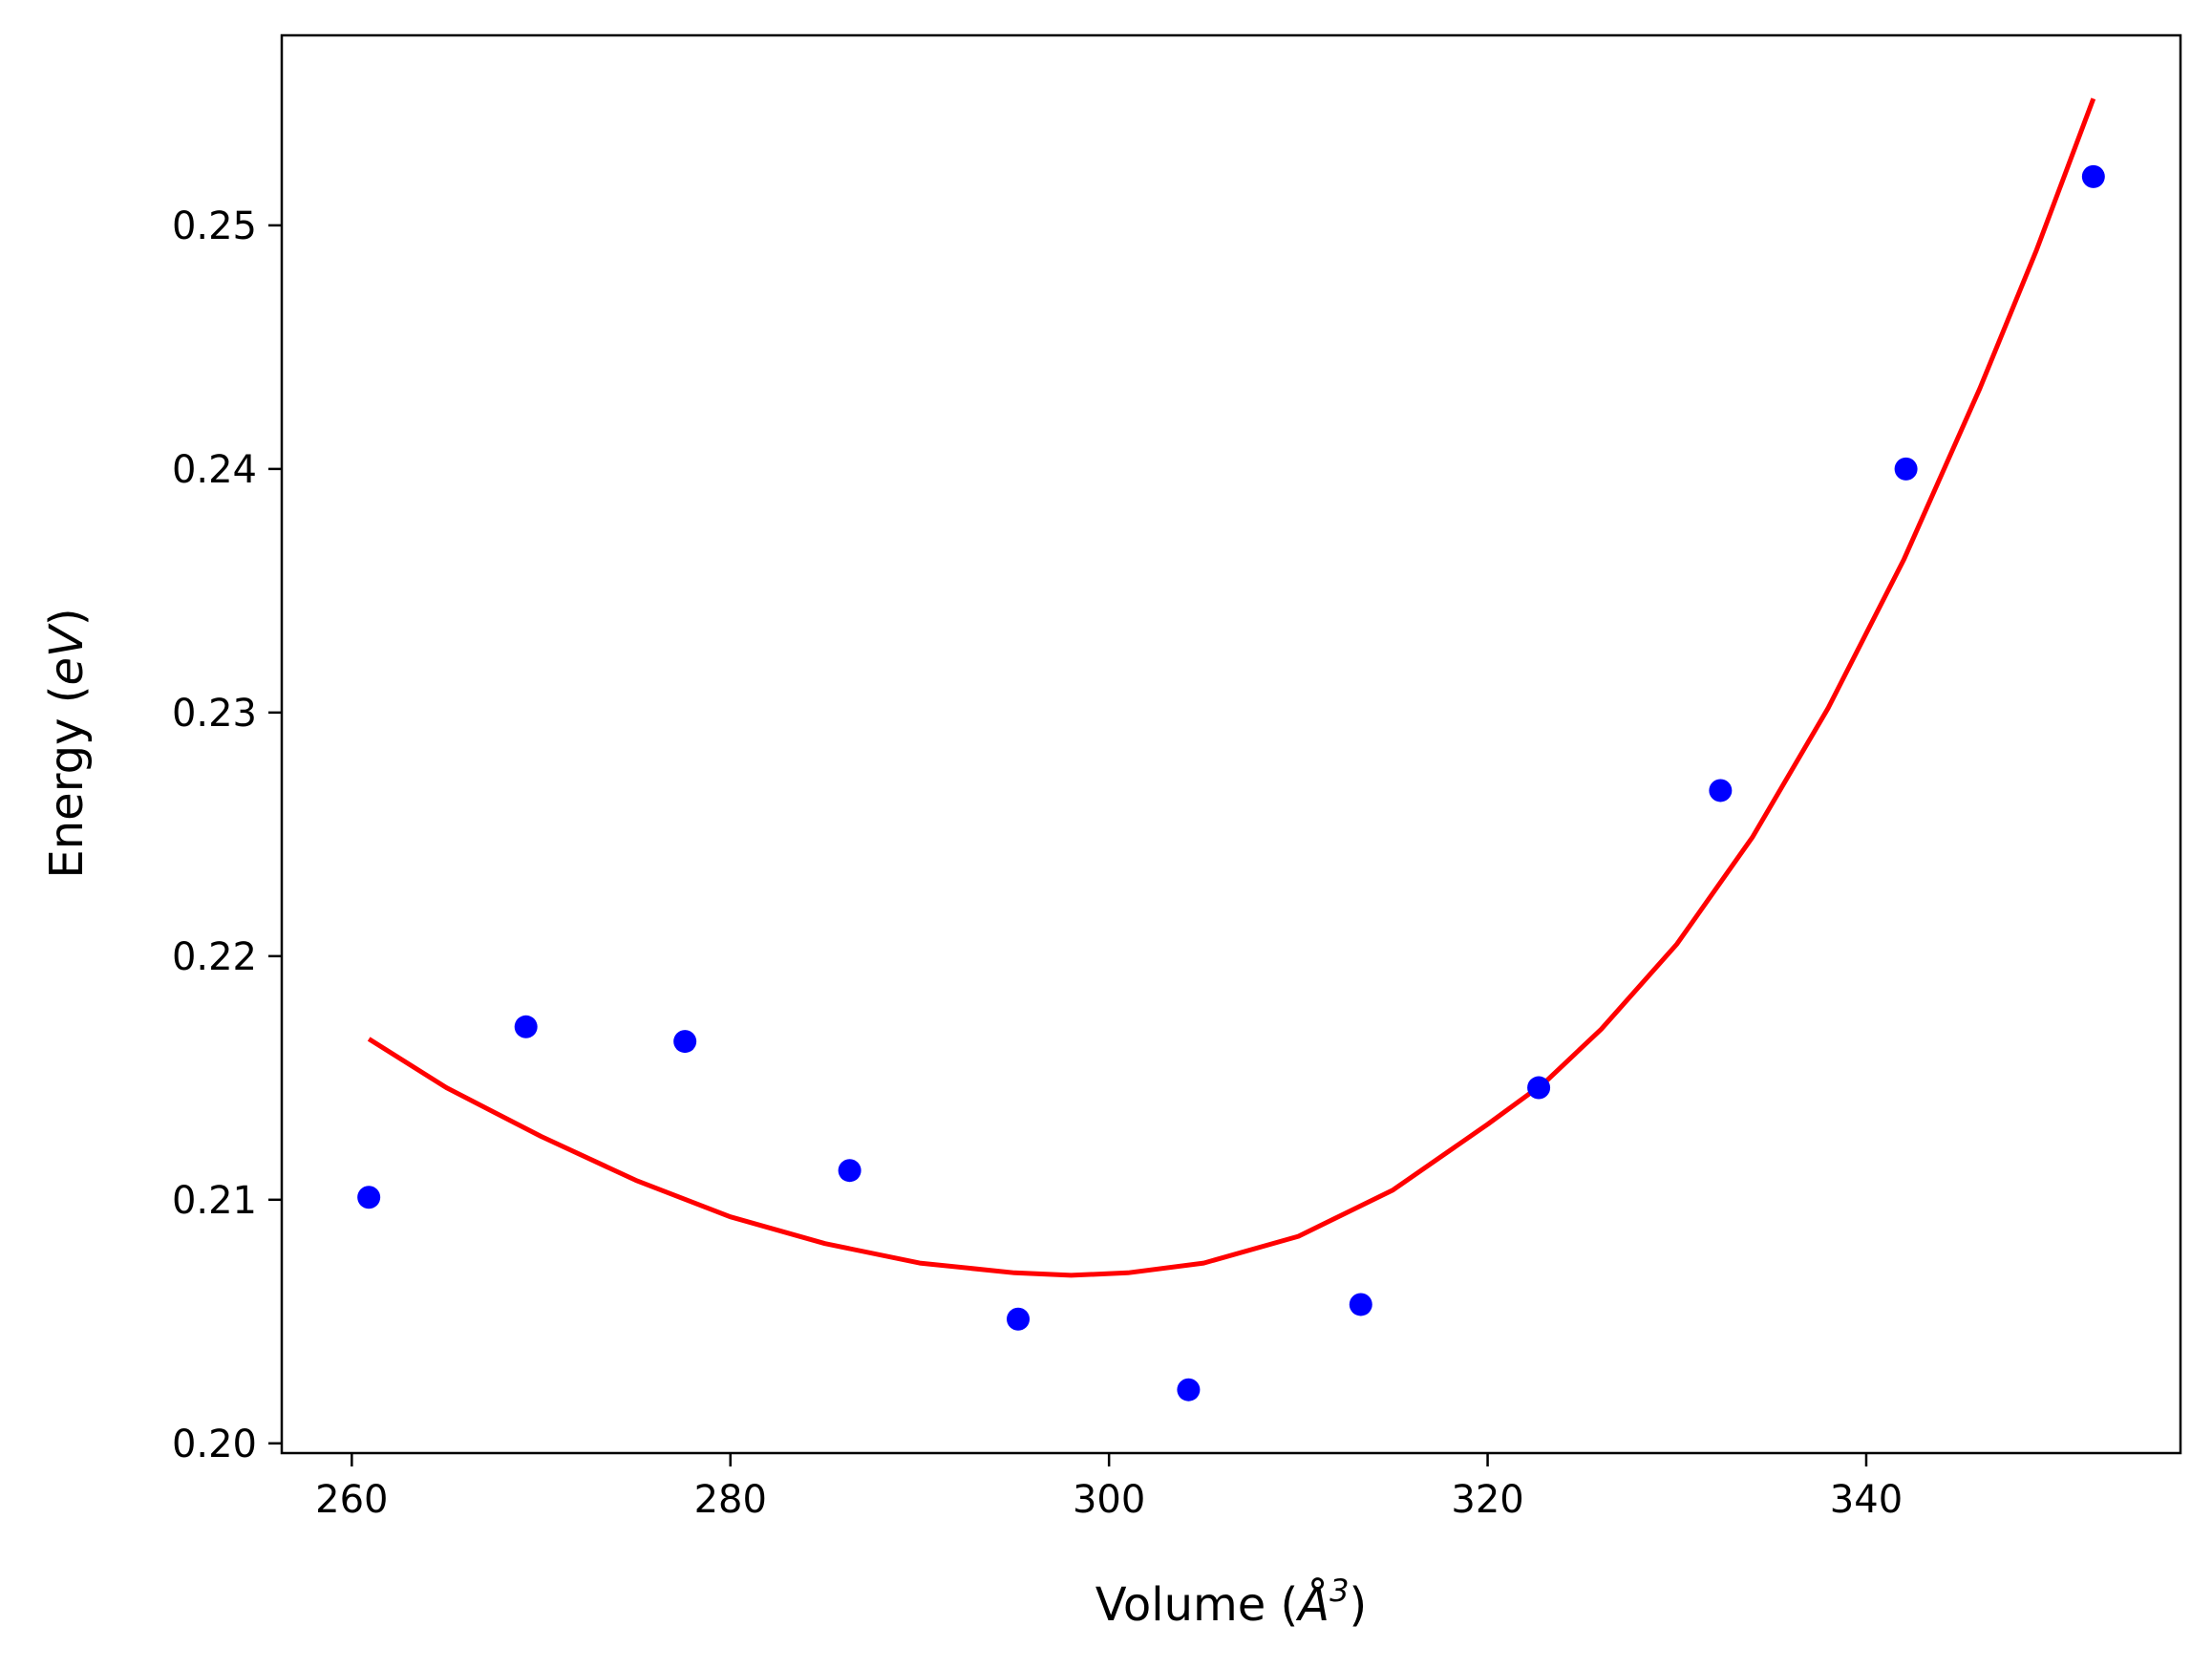 This screenshot has width=2212, height=1669. Describe the element at coordinates (1866, 1500) in the screenshot. I see `x-tick-label: 340` at that location.